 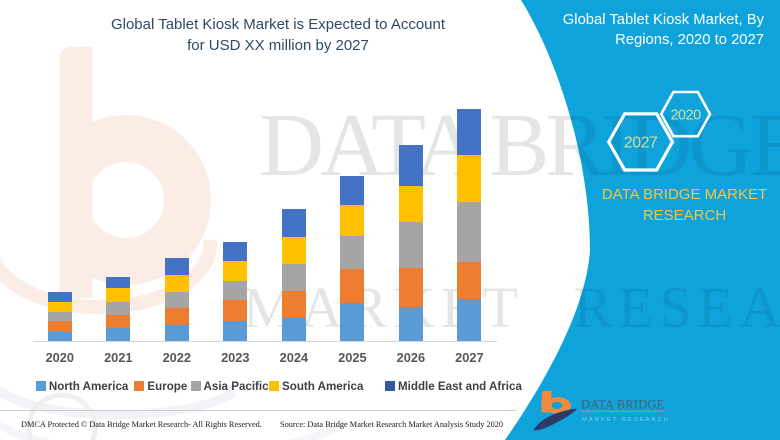 What do you see at coordinates (626, 420) in the screenshot?
I see `svg-text: MARKET RESEARCH` at bounding box center [626, 420].